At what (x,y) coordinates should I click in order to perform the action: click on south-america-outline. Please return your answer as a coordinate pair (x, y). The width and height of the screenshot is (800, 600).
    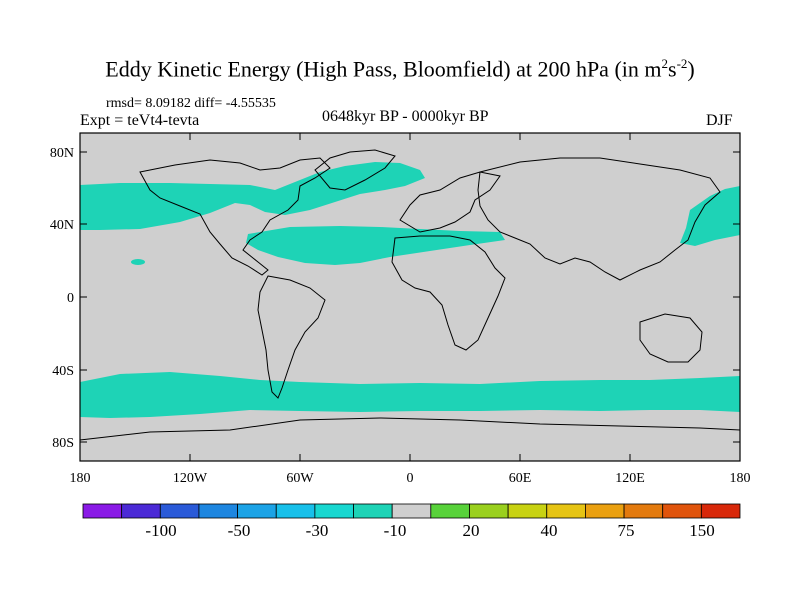
    Looking at the image, I should click on (291, 337).